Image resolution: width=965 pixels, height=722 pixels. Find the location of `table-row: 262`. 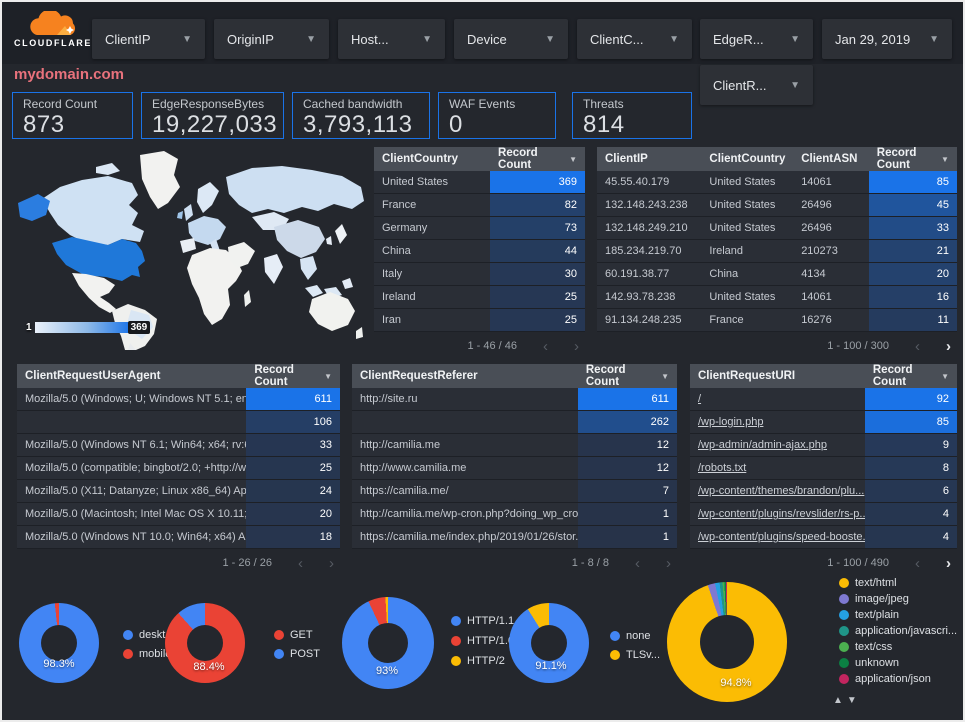

table-row: 262 is located at coordinates (514, 422).